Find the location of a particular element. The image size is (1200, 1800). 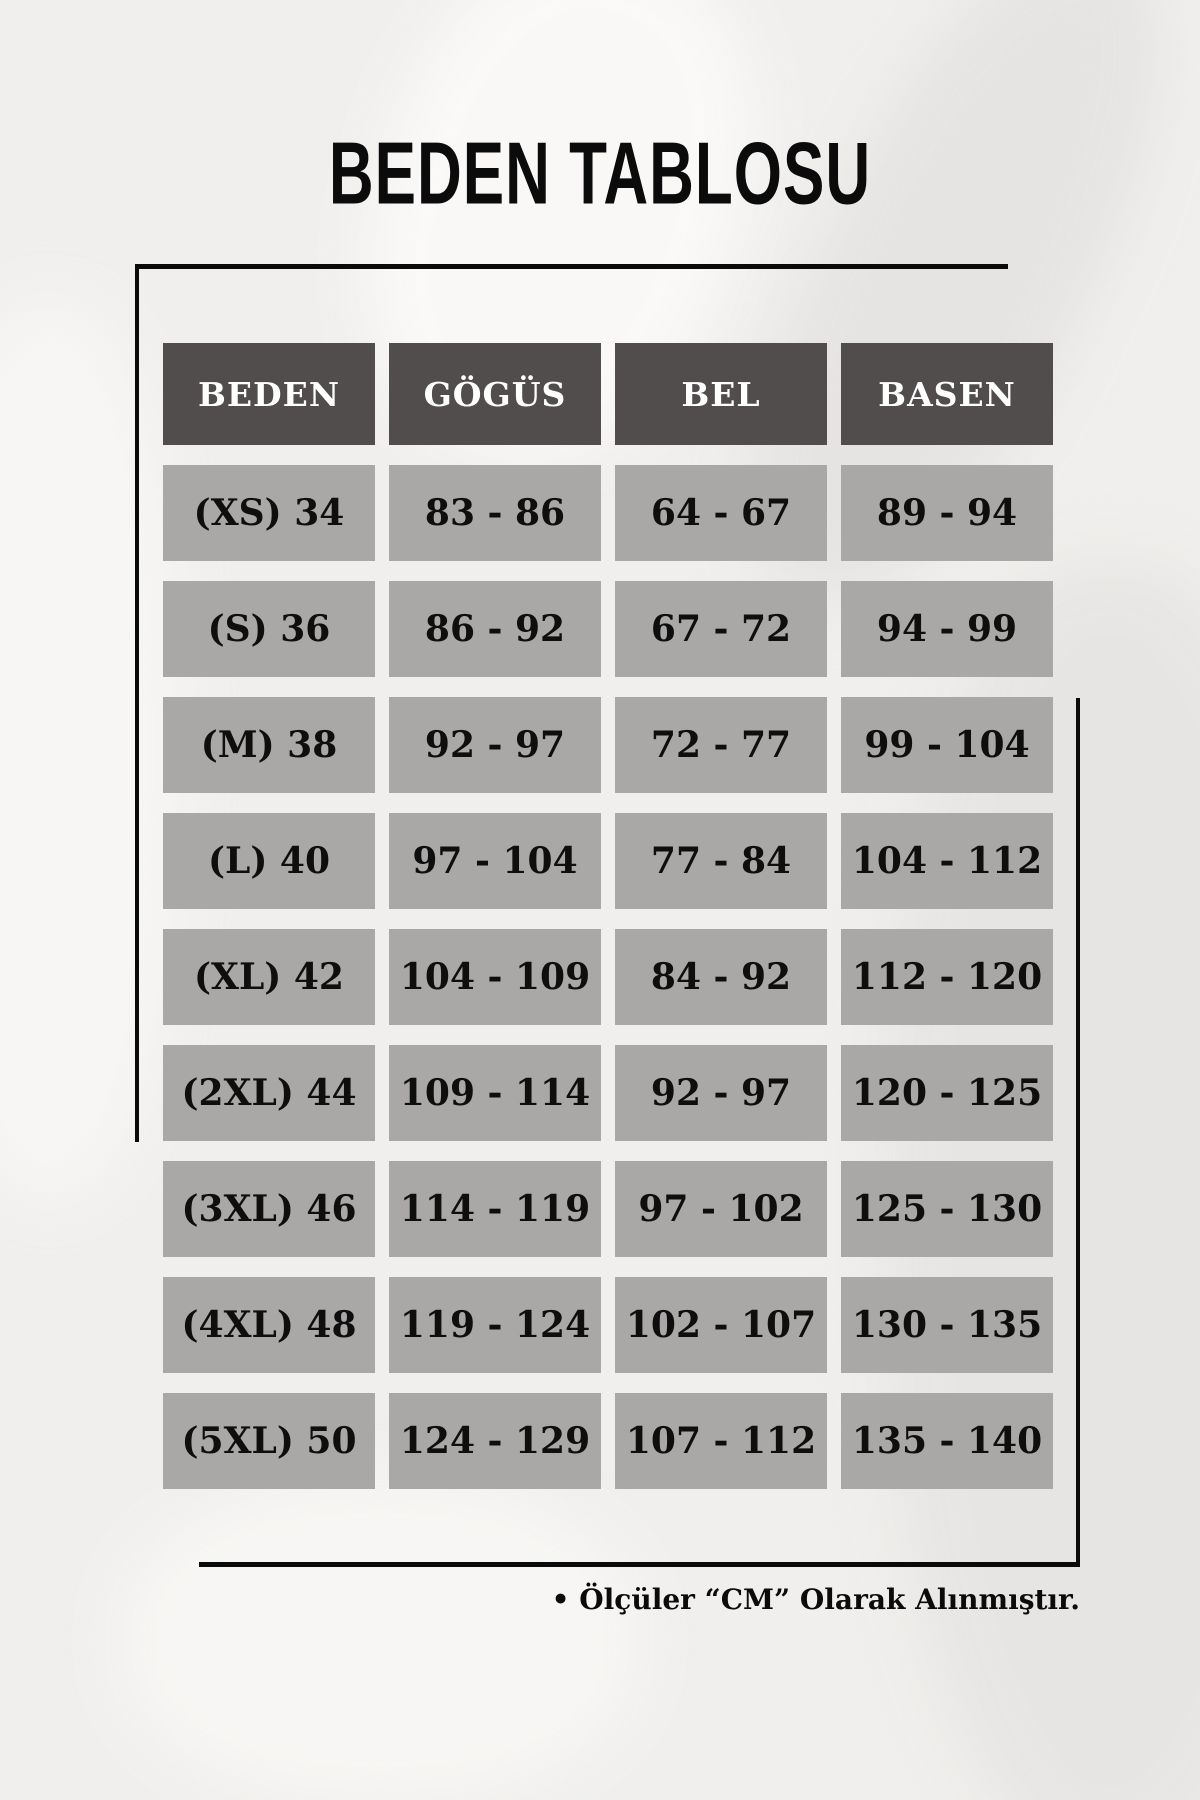

table-cell-row6-col4: 120 - 125 is located at coordinates (947, 1093).